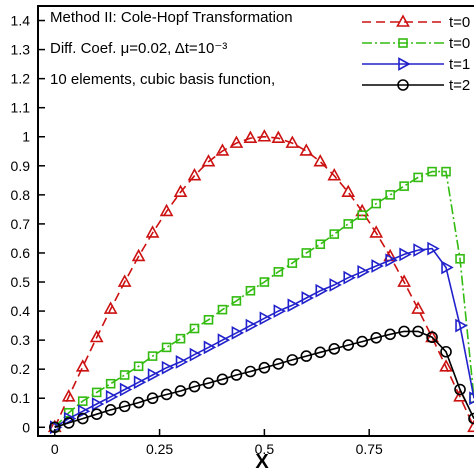 This screenshot has height=474, width=474. I want to click on y-tick-label: 1, so click(26, 137).